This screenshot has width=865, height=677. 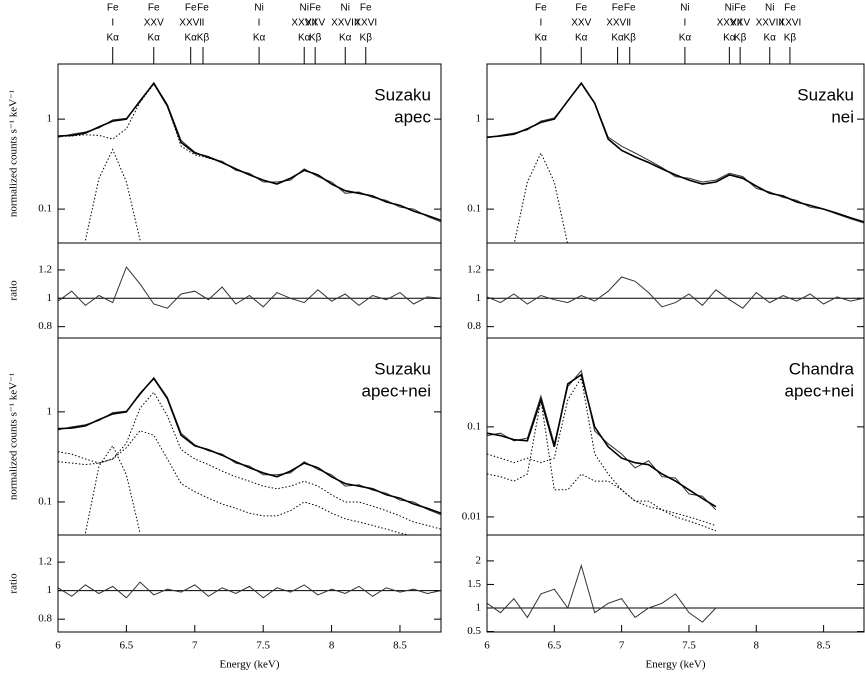 I want to click on y-tick-label: 2, so click(x=479, y=560).